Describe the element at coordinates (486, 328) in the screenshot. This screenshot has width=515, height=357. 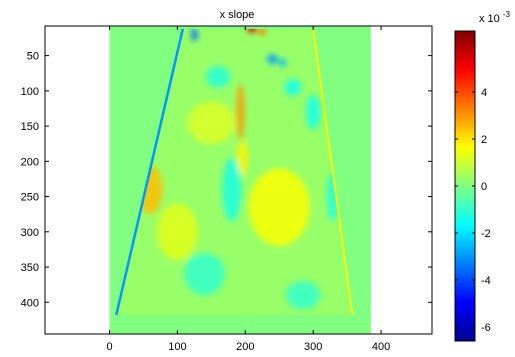
I see `colorbar-tick-label: -6` at that location.